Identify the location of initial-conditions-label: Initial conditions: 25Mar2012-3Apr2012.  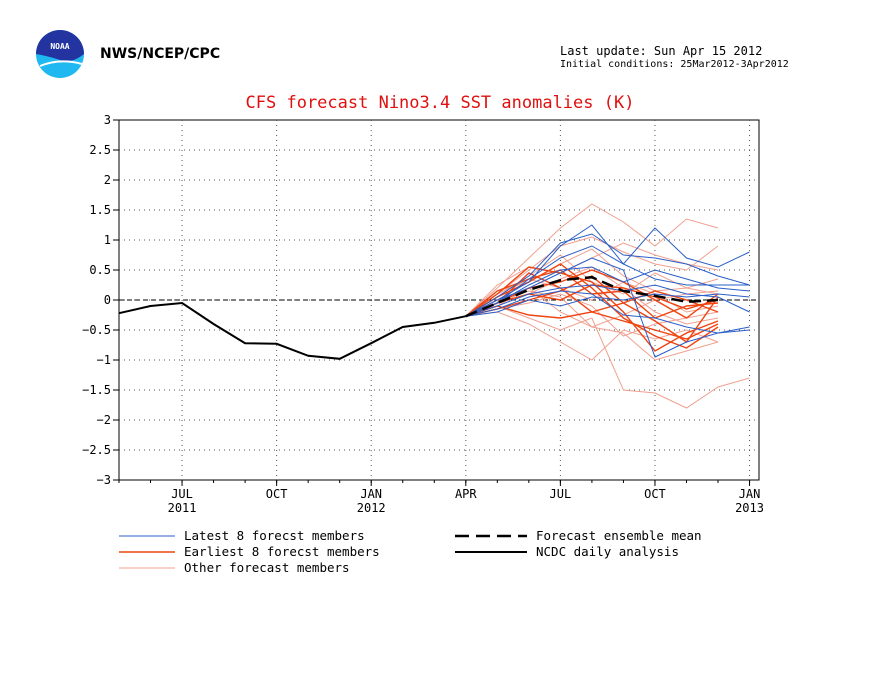
(674, 64).